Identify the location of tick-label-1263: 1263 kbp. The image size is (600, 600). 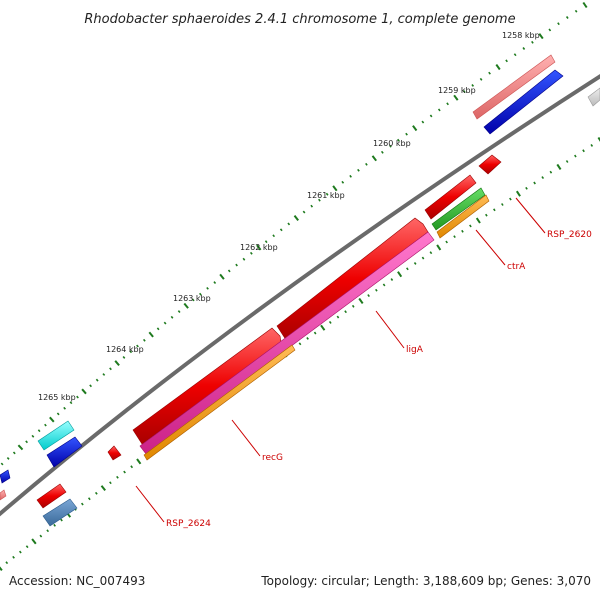
(192, 298).